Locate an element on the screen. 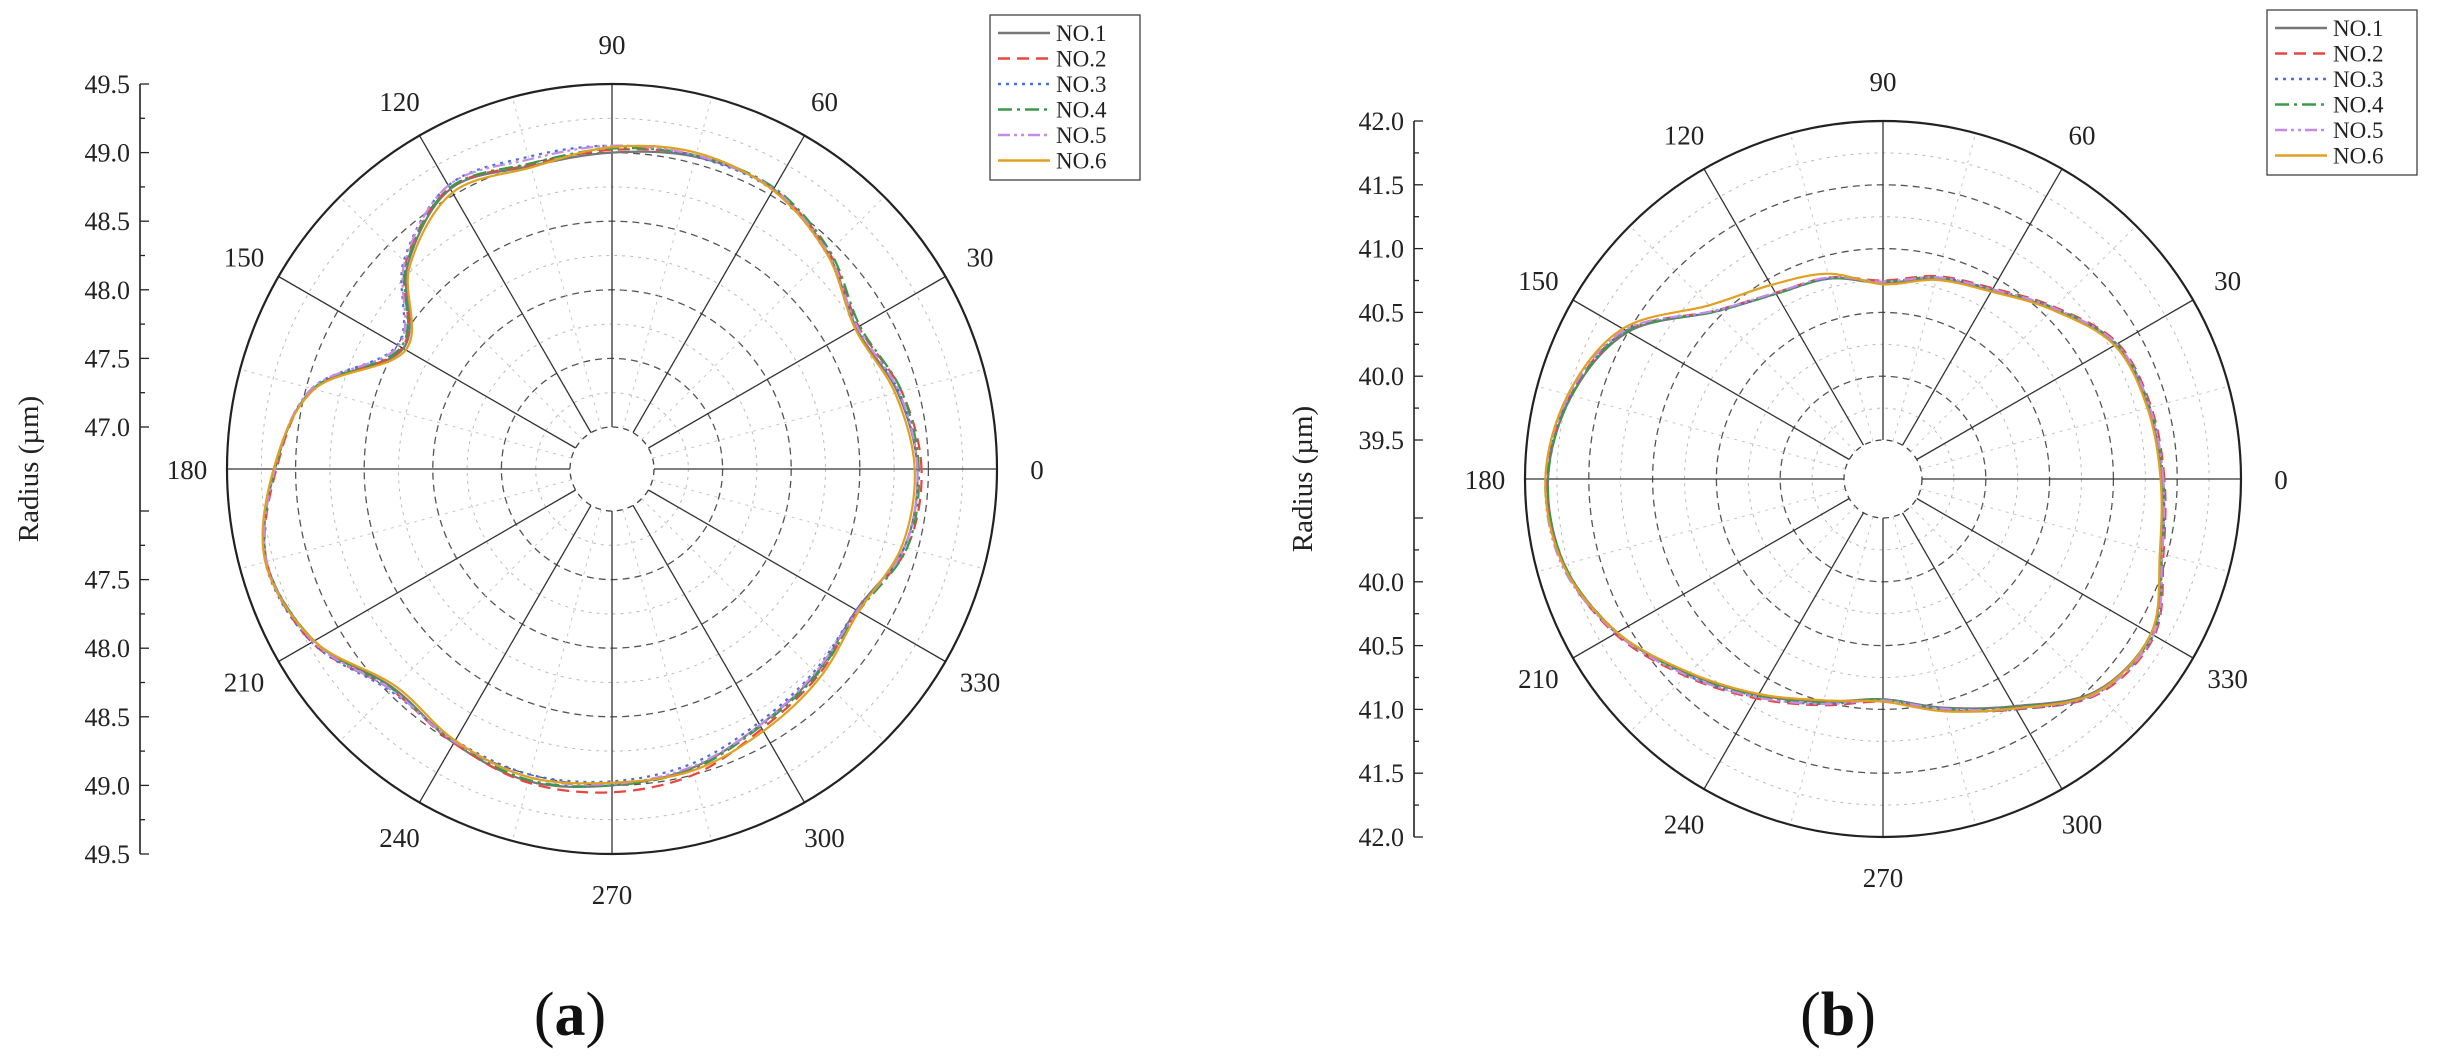  grid-circle-inner is located at coordinates (612, 469).